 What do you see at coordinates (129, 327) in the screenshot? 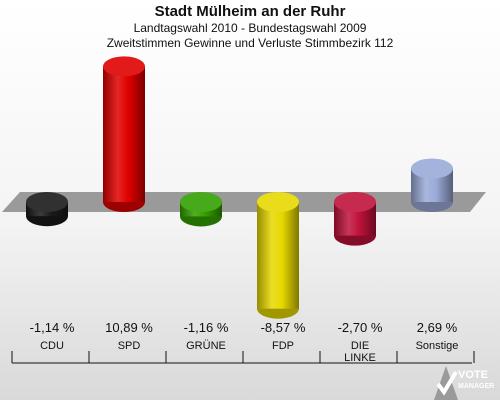
I see `value-label-spd: 10,89 %` at bounding box center [129, 327].